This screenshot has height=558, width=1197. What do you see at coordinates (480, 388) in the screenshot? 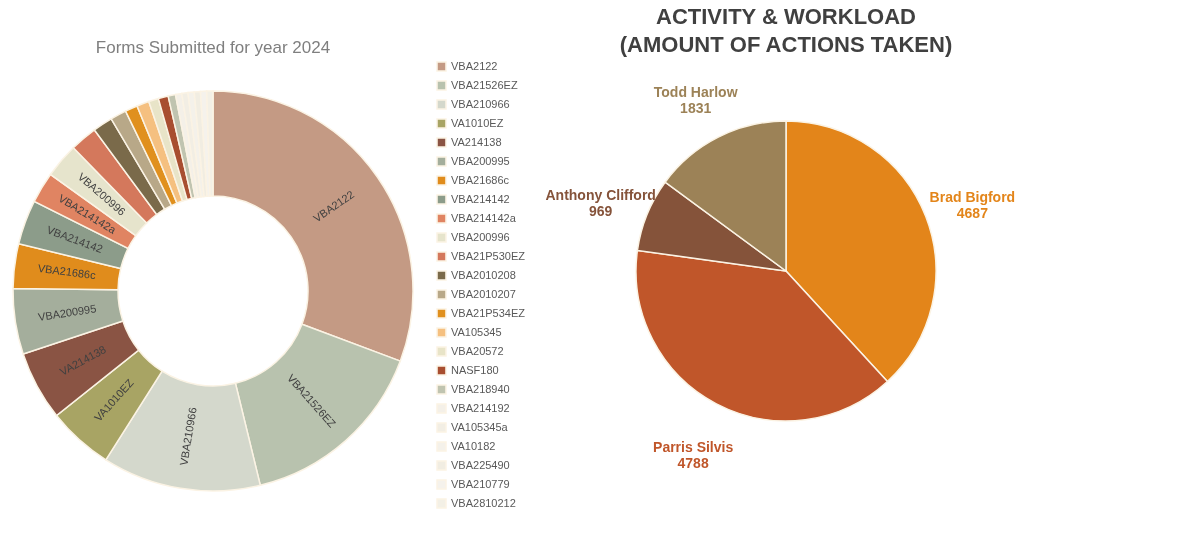
I see `legend-label: VBA218940` at bounding box center [480, 388].